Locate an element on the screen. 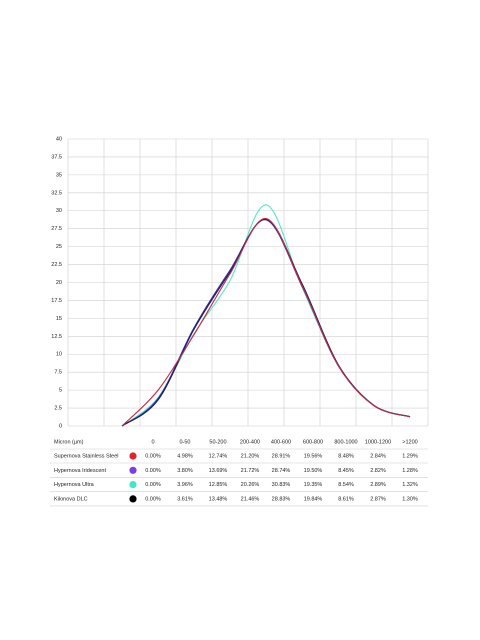 The image size is (480, 640). y-tick-label: 15 is located at coordinates (59, 319).